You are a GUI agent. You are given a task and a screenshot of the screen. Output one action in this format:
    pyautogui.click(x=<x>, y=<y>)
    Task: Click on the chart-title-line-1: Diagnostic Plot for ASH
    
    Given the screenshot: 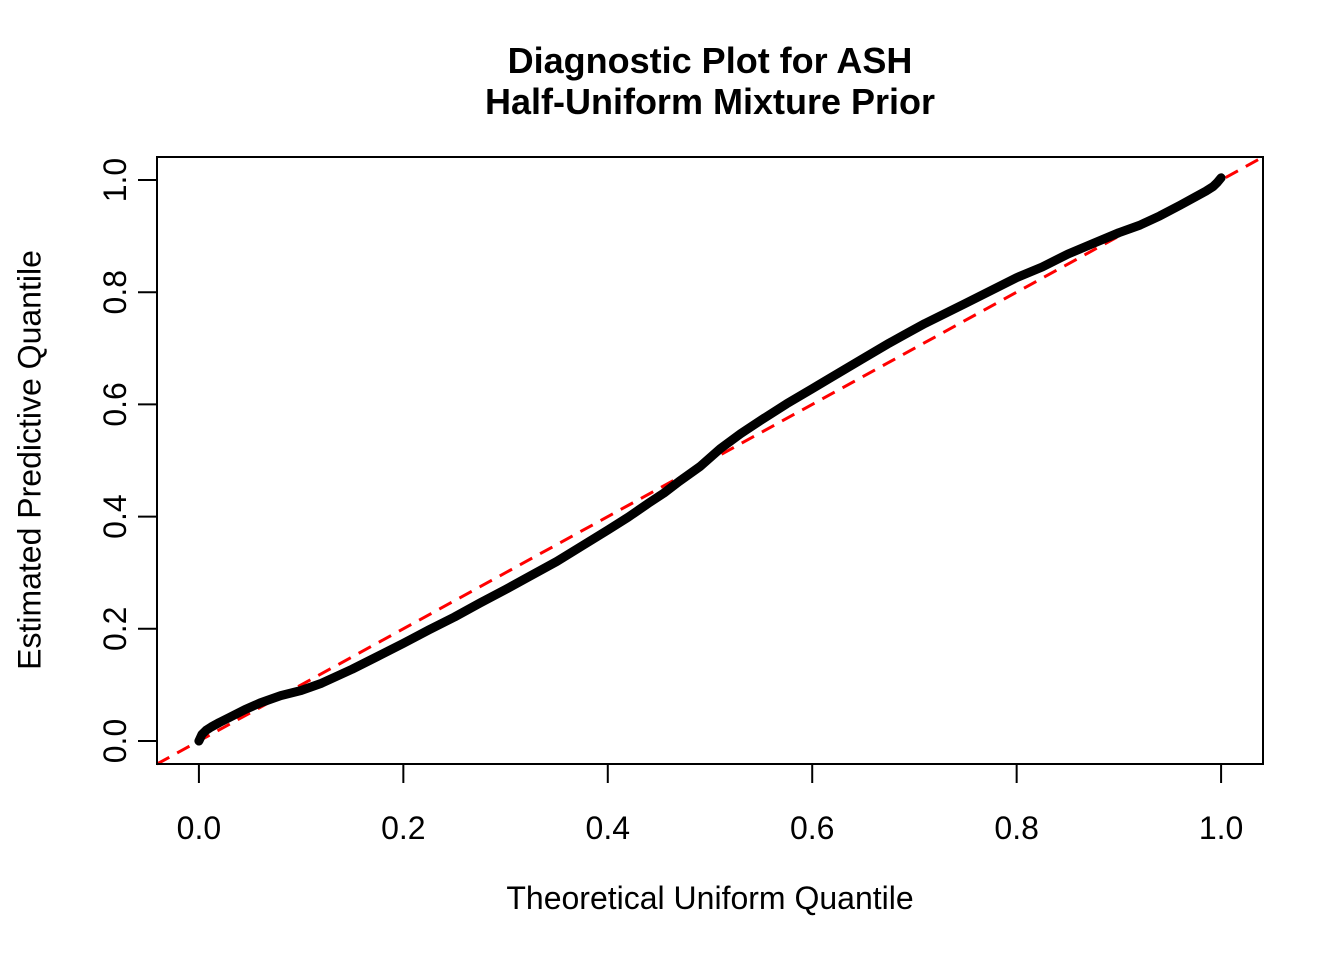 What is the action you would take?
    pyautogui.click(x=710, y=60)
    